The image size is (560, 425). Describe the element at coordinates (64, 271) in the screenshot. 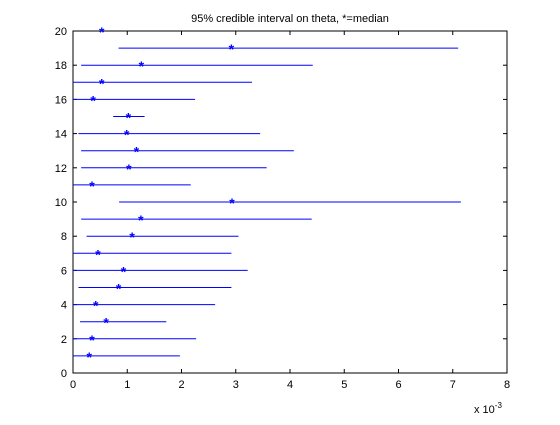

I see `y-tick-label: 6` at that location.